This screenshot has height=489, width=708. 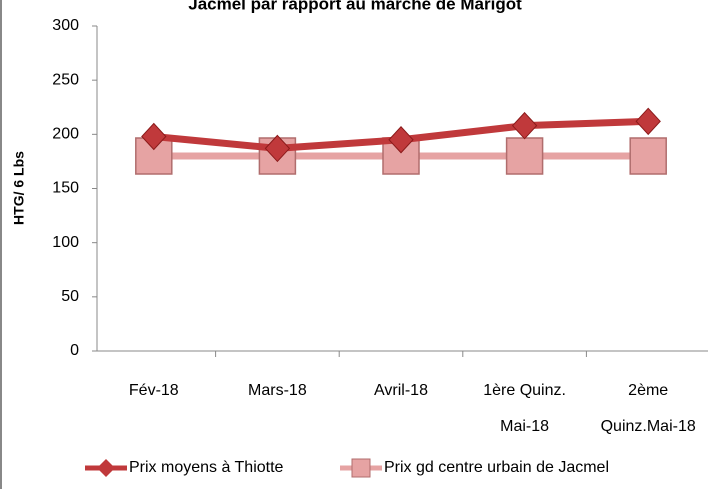 What do you see at coordinates (648, 408) in the screenshot?
I see `x-tick-label: 2ème Quinz.Mai-18` at bounding box center [648, 408].